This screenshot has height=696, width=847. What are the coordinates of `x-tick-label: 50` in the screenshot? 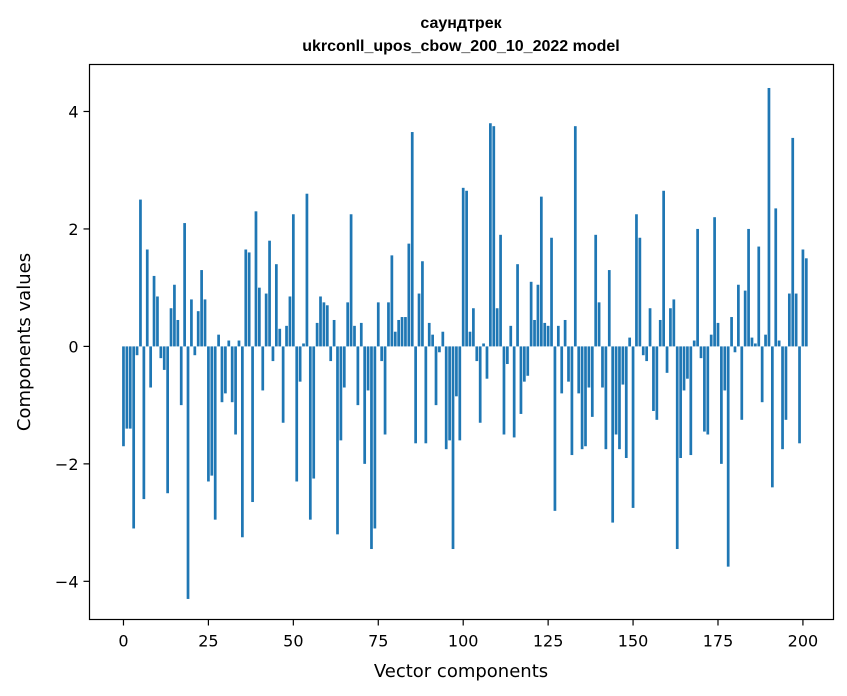 It's located at (293, 641).